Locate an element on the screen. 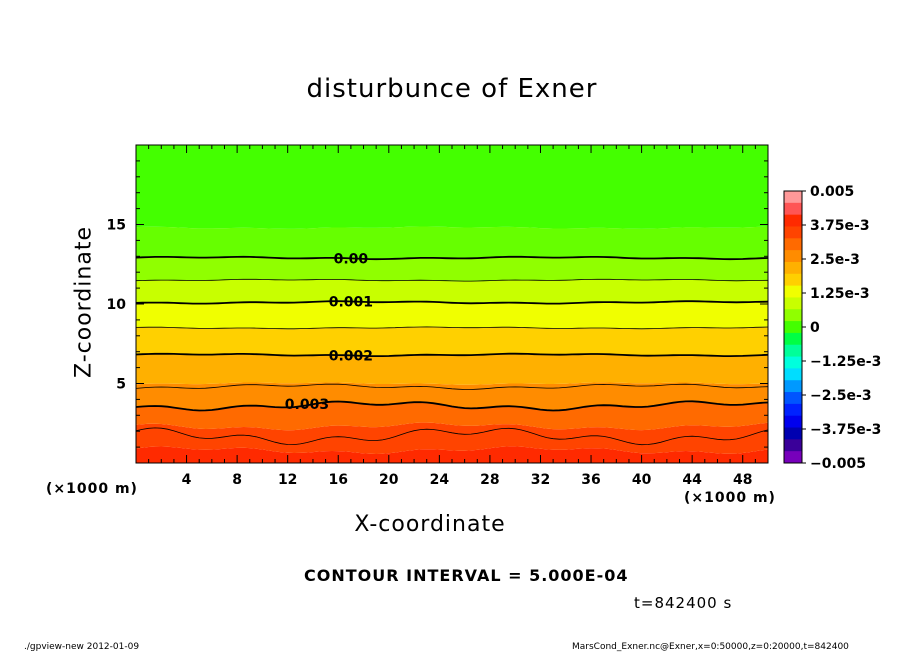  colorbar-label: −2.5e-3 is located at coordinates (841, 396).